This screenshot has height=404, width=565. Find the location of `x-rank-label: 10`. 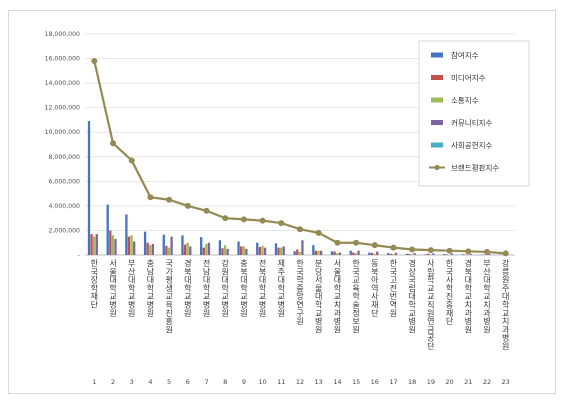

x-rank-label: 10 is located at coordinates (262, 382).